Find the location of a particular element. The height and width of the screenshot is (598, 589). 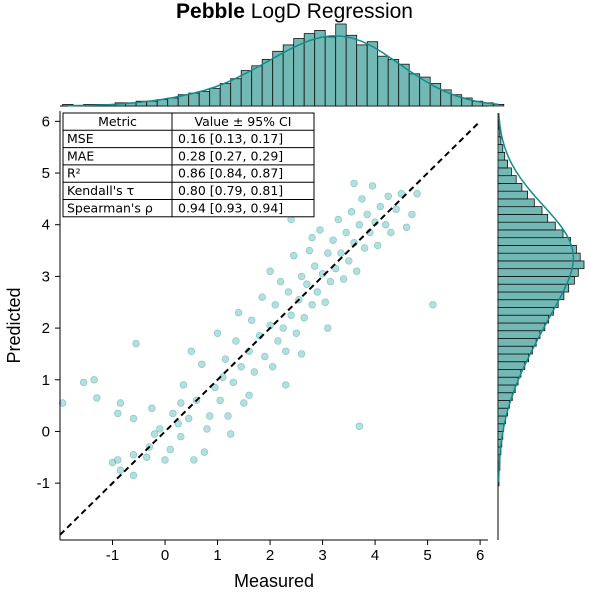

x-tick-label: 0 is located at coordinates (165, 555).